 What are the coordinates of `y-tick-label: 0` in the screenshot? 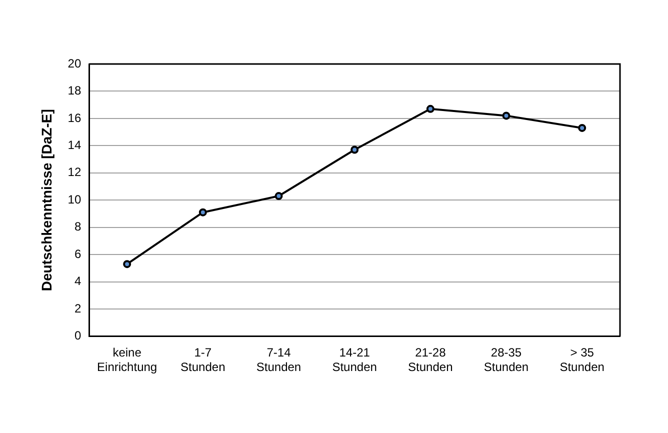 It's located at (78, 335).